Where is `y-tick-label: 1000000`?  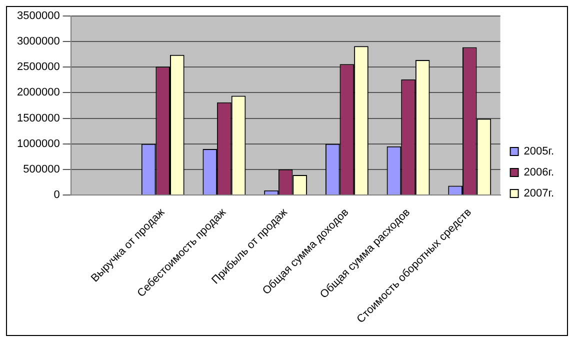 y-tick-label: 1000000 is located at coordinates (38, 144).